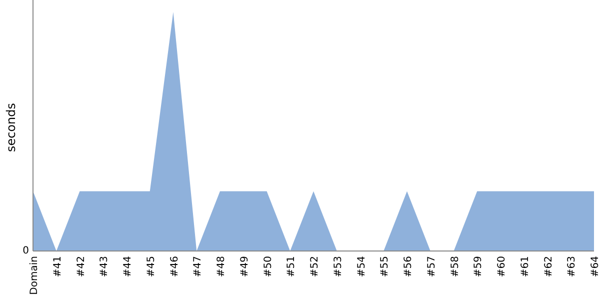 The image size is (600, 300). Describe the element at coordinates (502, 267) in the screenshot. I see `x-tick-label: #60` at that location.